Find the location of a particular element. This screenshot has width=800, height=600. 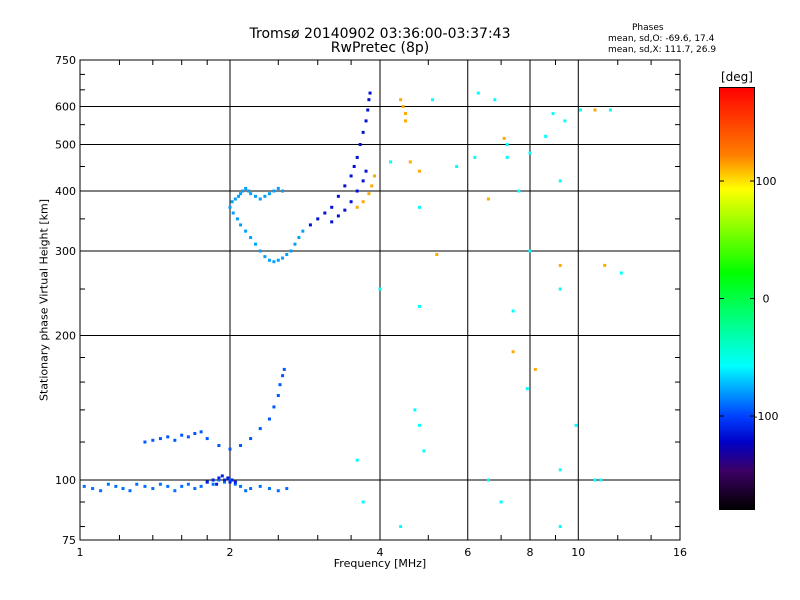

y-tick-label: 300 is located at coordinates (65, 251).